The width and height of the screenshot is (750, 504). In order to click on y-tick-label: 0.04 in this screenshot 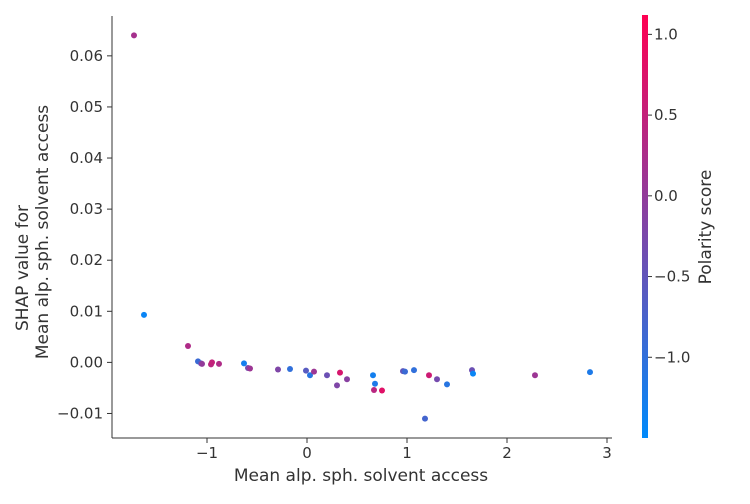, I will do `click(86, 158)`.